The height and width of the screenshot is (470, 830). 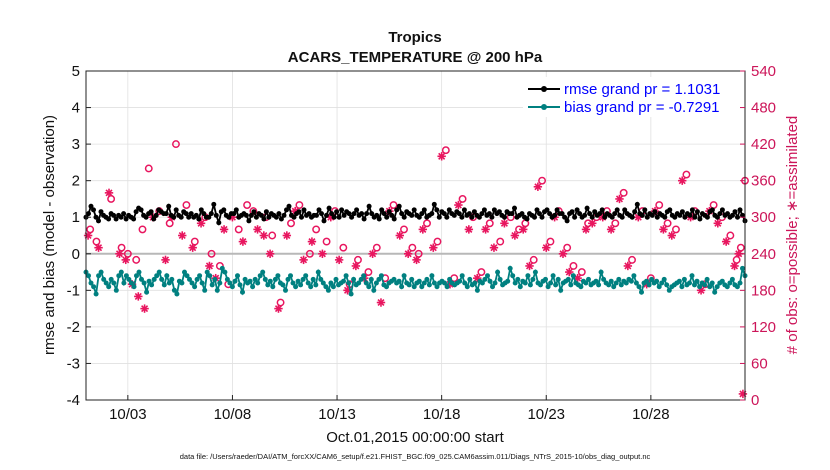 What do you see at coordinates (759, 363) in the screenshot?
I see `right-tick-label: 60` at bounding box center [759, 363].